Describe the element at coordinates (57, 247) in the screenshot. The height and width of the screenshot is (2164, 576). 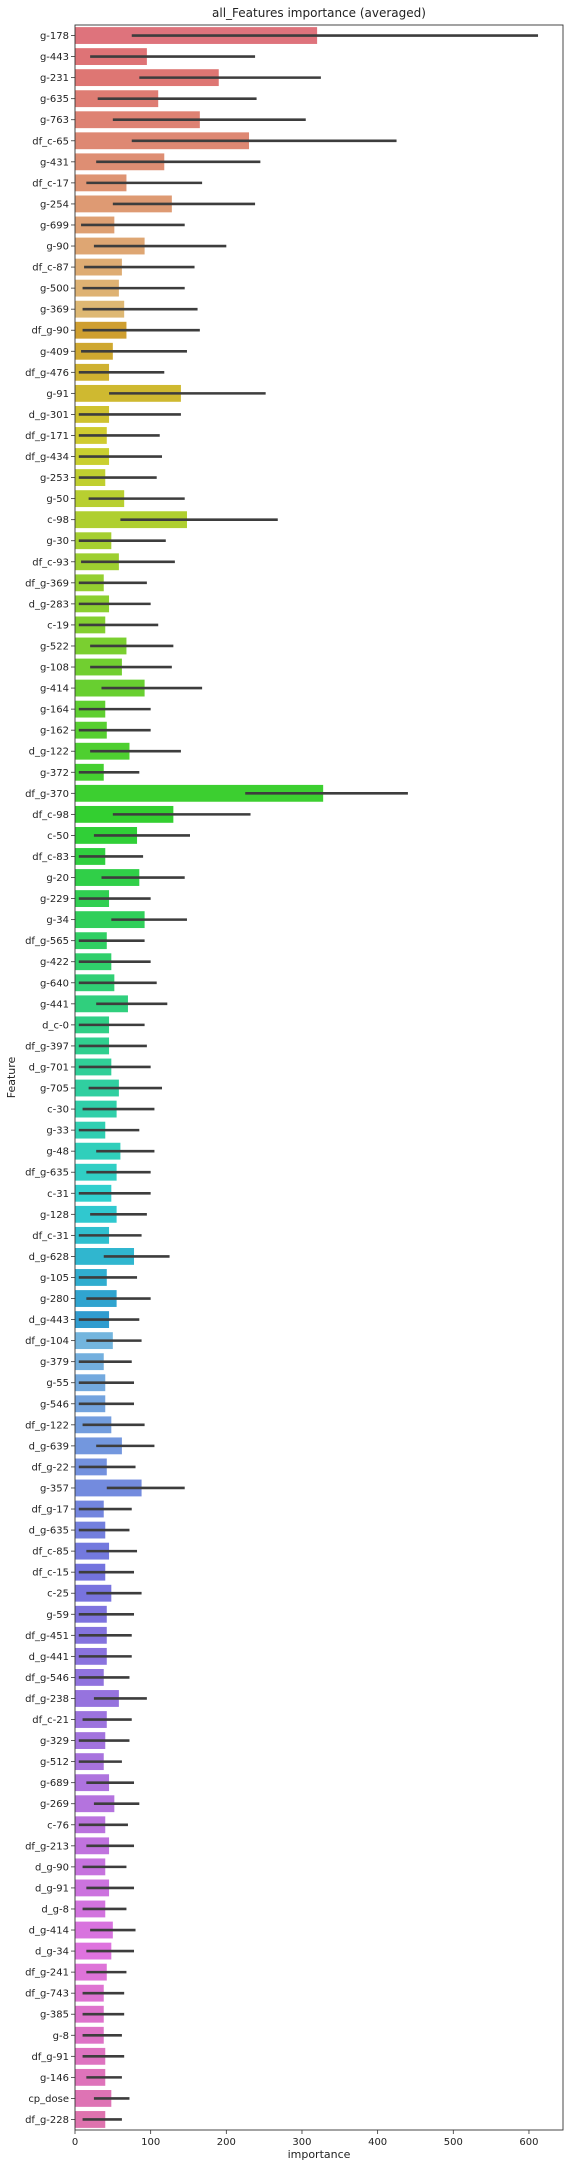
I see `y-tick-label: g-90` at that location.